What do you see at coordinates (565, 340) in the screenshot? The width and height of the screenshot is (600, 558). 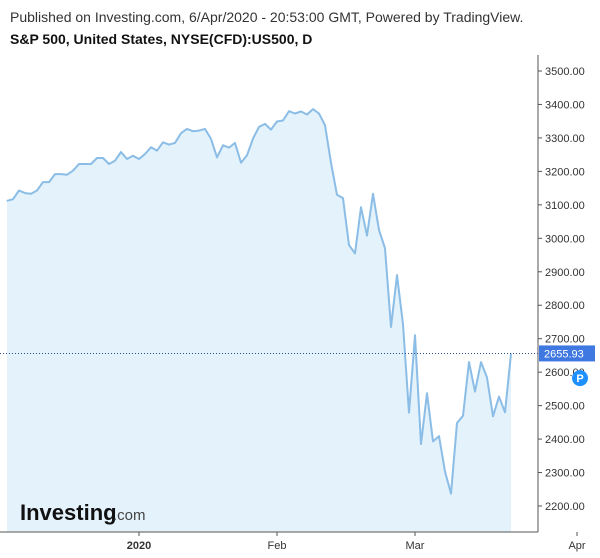 I see `y-tick-label: 2700.00` at bounding box center [565, 340].